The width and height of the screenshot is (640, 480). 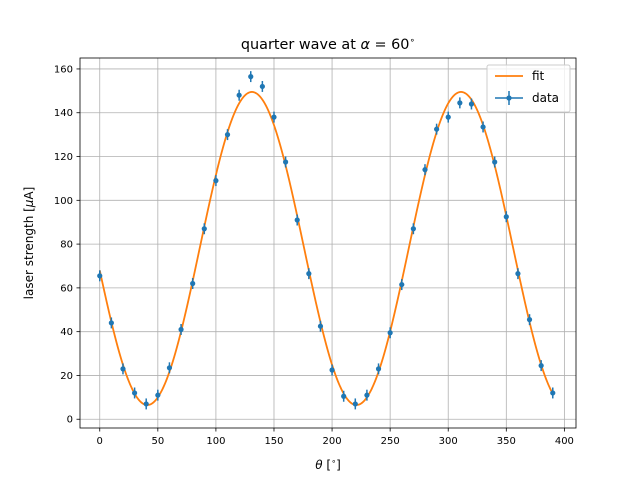 I want to click on y-tick-label: 160, so click(x=63, y=69).